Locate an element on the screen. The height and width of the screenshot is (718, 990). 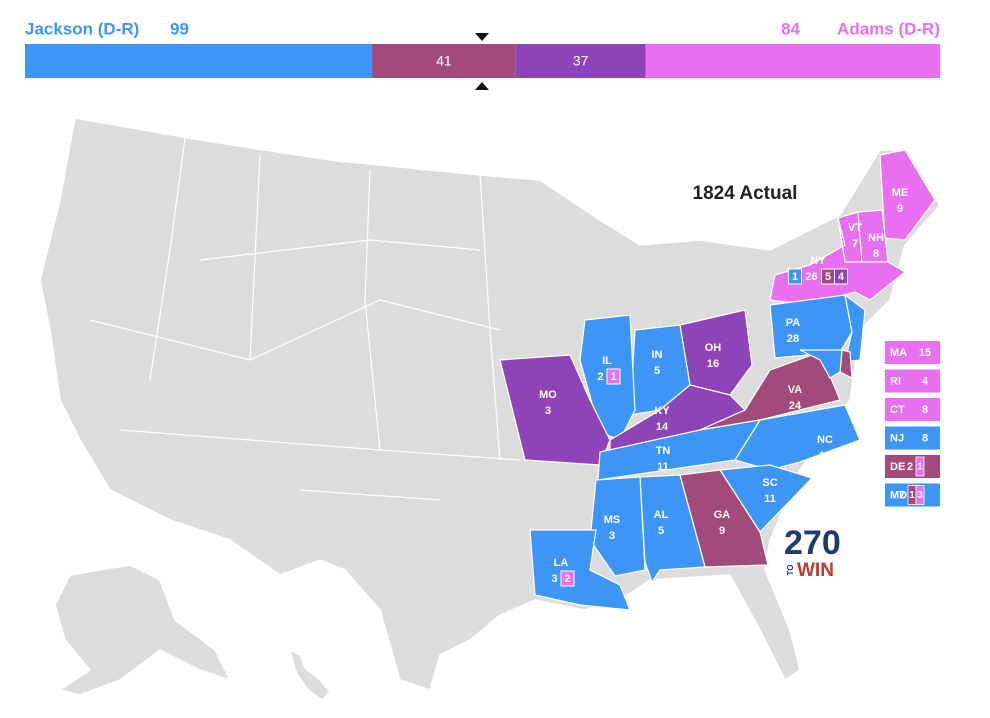
state-abbr: IL is located at coordinates (607, 361).